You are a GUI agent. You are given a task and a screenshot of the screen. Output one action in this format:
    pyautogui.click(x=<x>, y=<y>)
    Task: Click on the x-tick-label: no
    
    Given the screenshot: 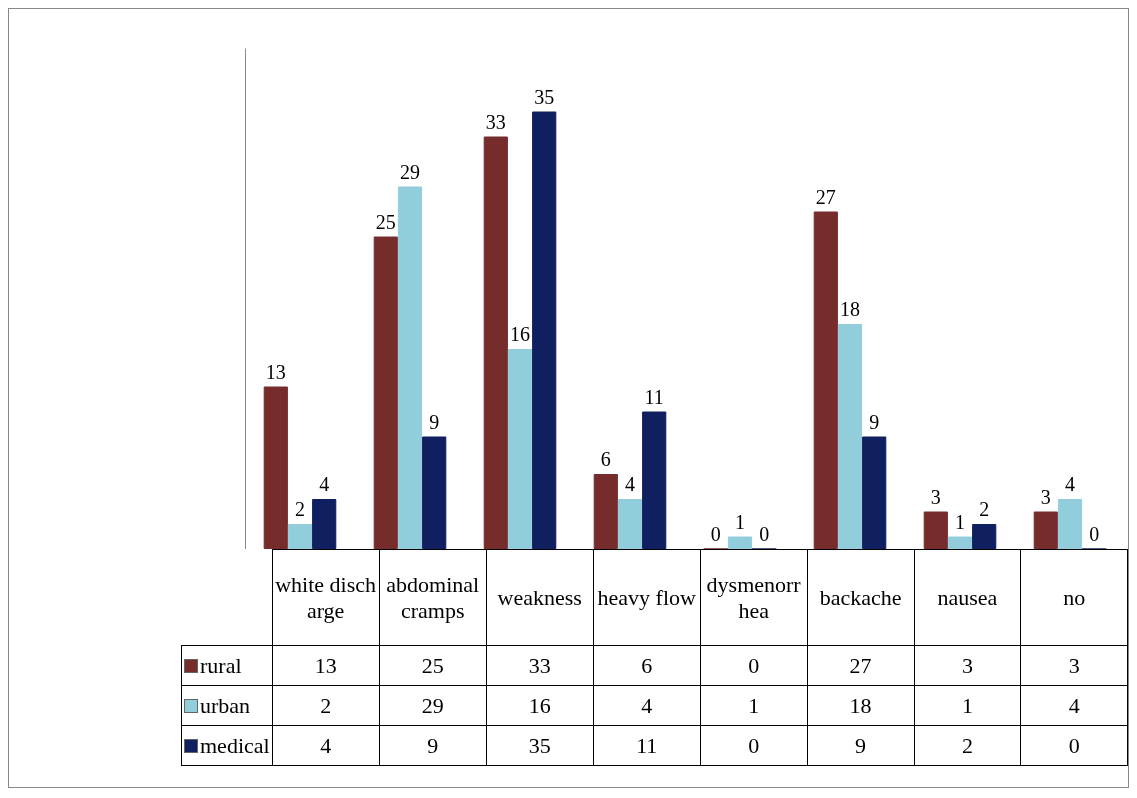 What is the action you would take?
    pyautogui.click(x=1074, y=597)
    